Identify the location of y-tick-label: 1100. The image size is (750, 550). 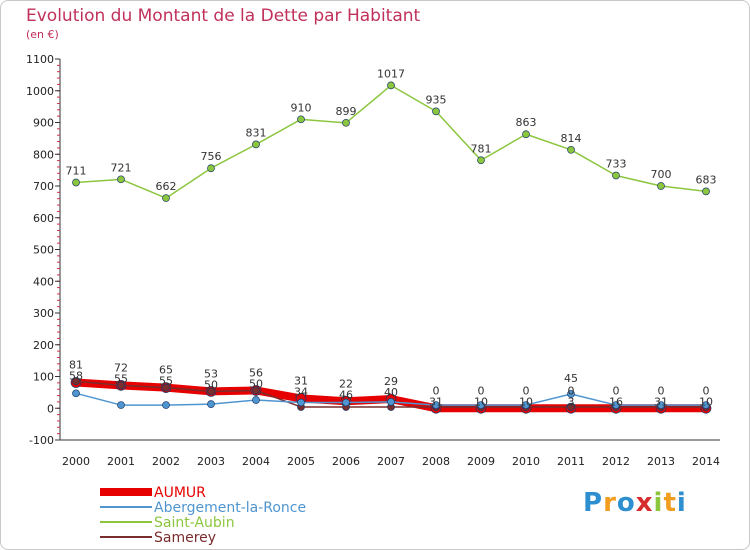
(40, 59).